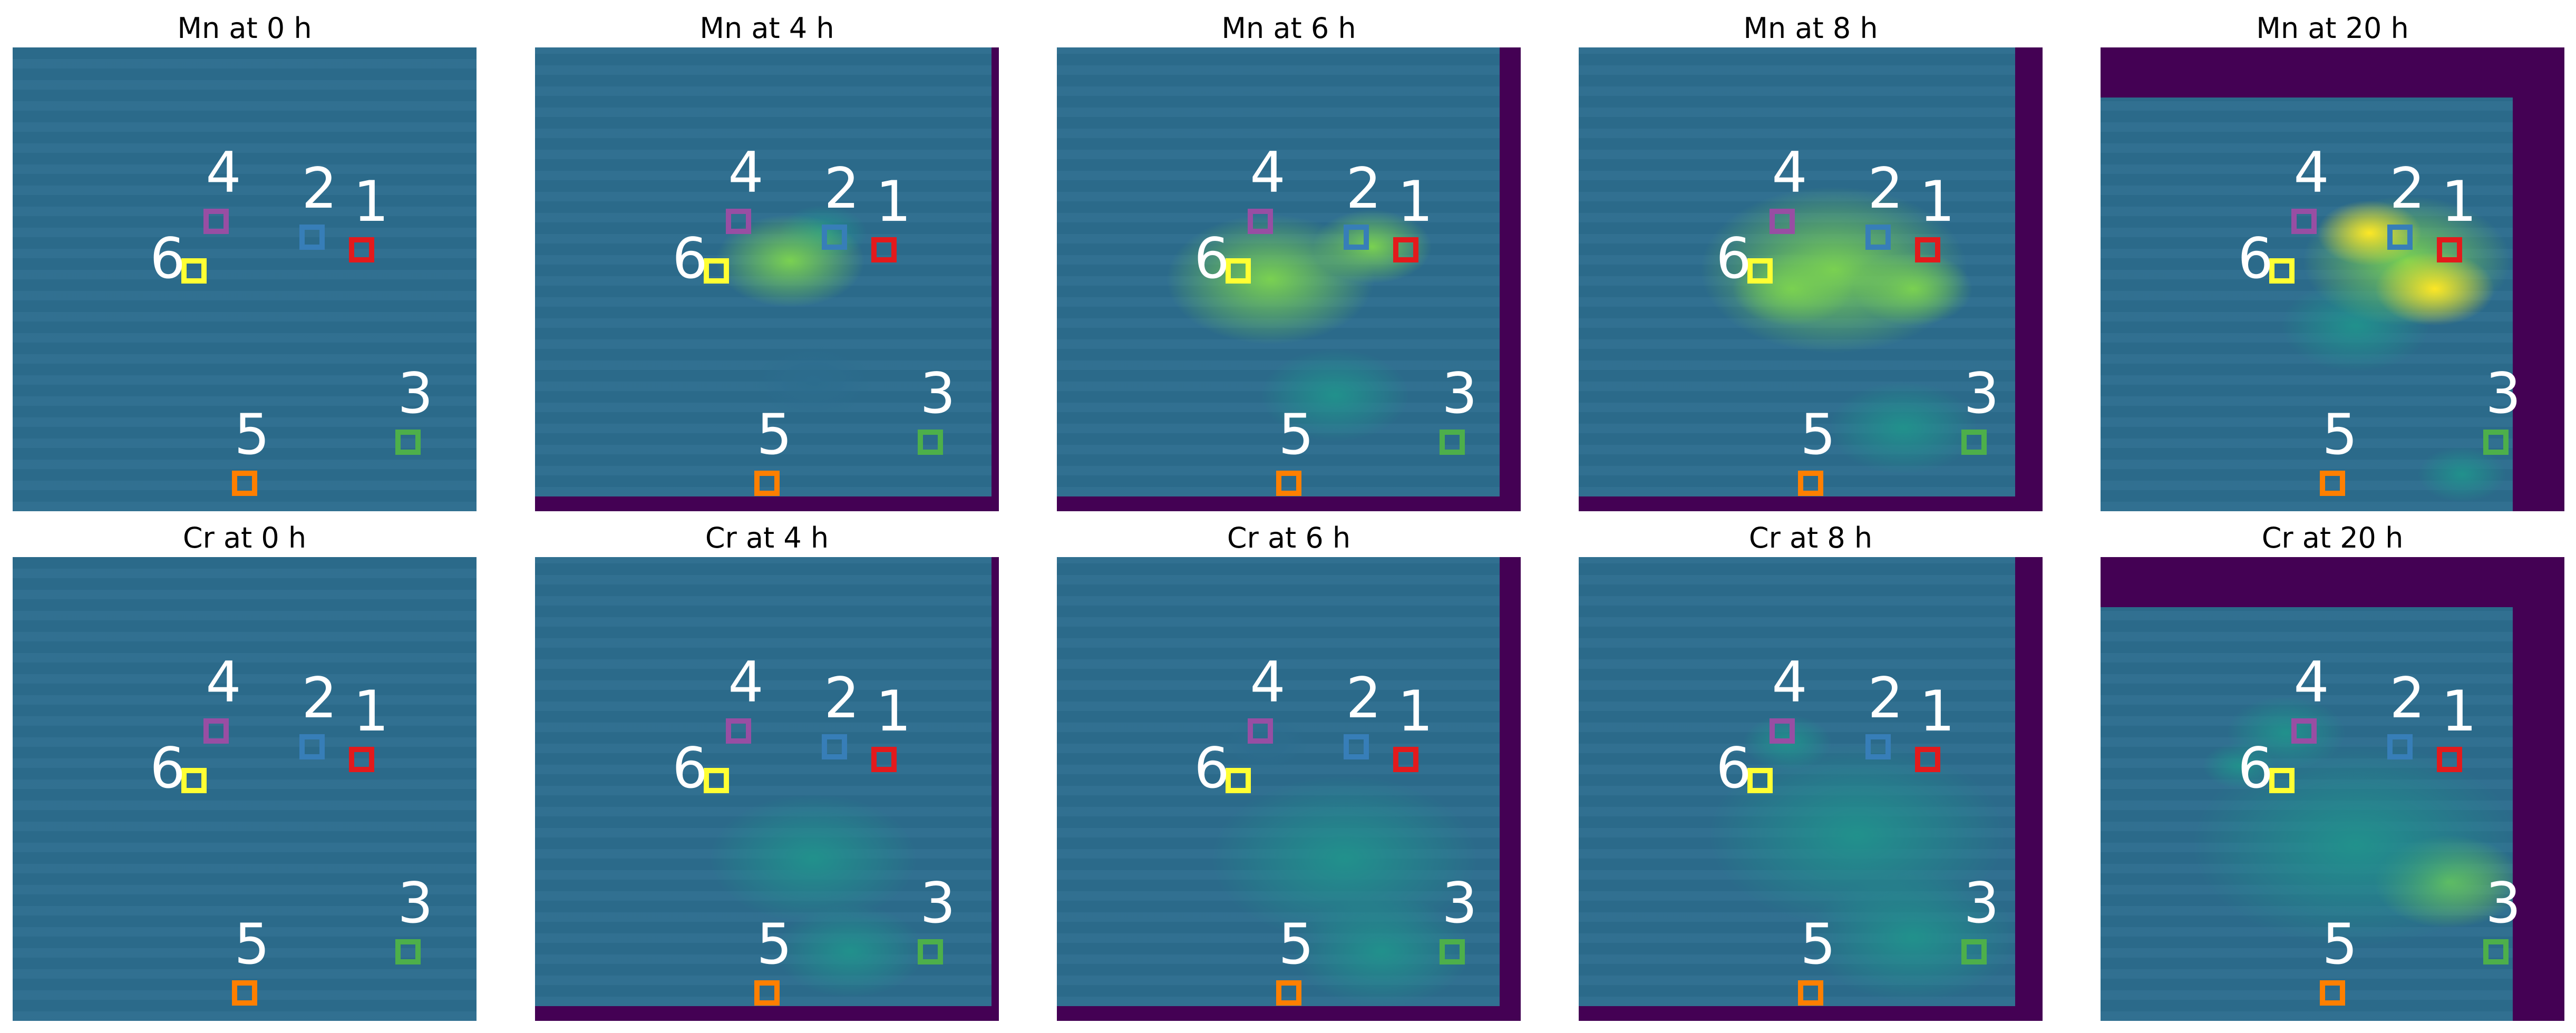 This screenshot has width=2576, height=1033. What do you see at coordinates (244, 28) in the screenshot?
I see `panel-title: Mn at 0 h` at bounding box center [244, 28].